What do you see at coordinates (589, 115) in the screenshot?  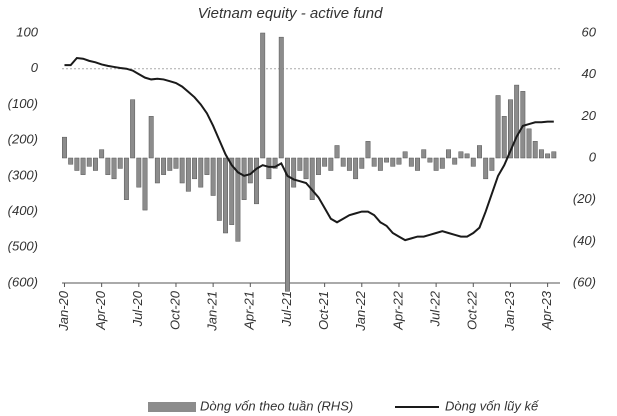 I see `y2-tick-label: 20` at bounding box center [589, 115].